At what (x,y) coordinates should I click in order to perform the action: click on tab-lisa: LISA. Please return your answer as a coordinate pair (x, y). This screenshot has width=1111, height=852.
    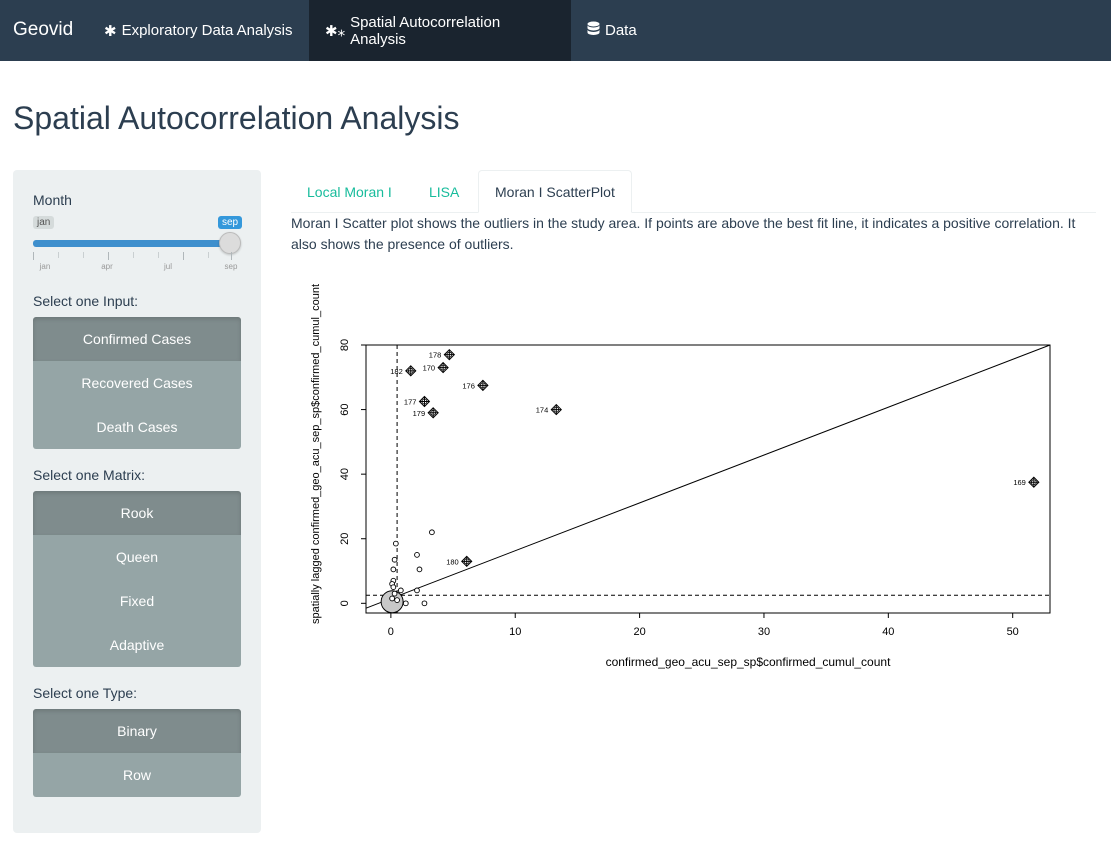
    Looking at the image, I should click on (444, 191).